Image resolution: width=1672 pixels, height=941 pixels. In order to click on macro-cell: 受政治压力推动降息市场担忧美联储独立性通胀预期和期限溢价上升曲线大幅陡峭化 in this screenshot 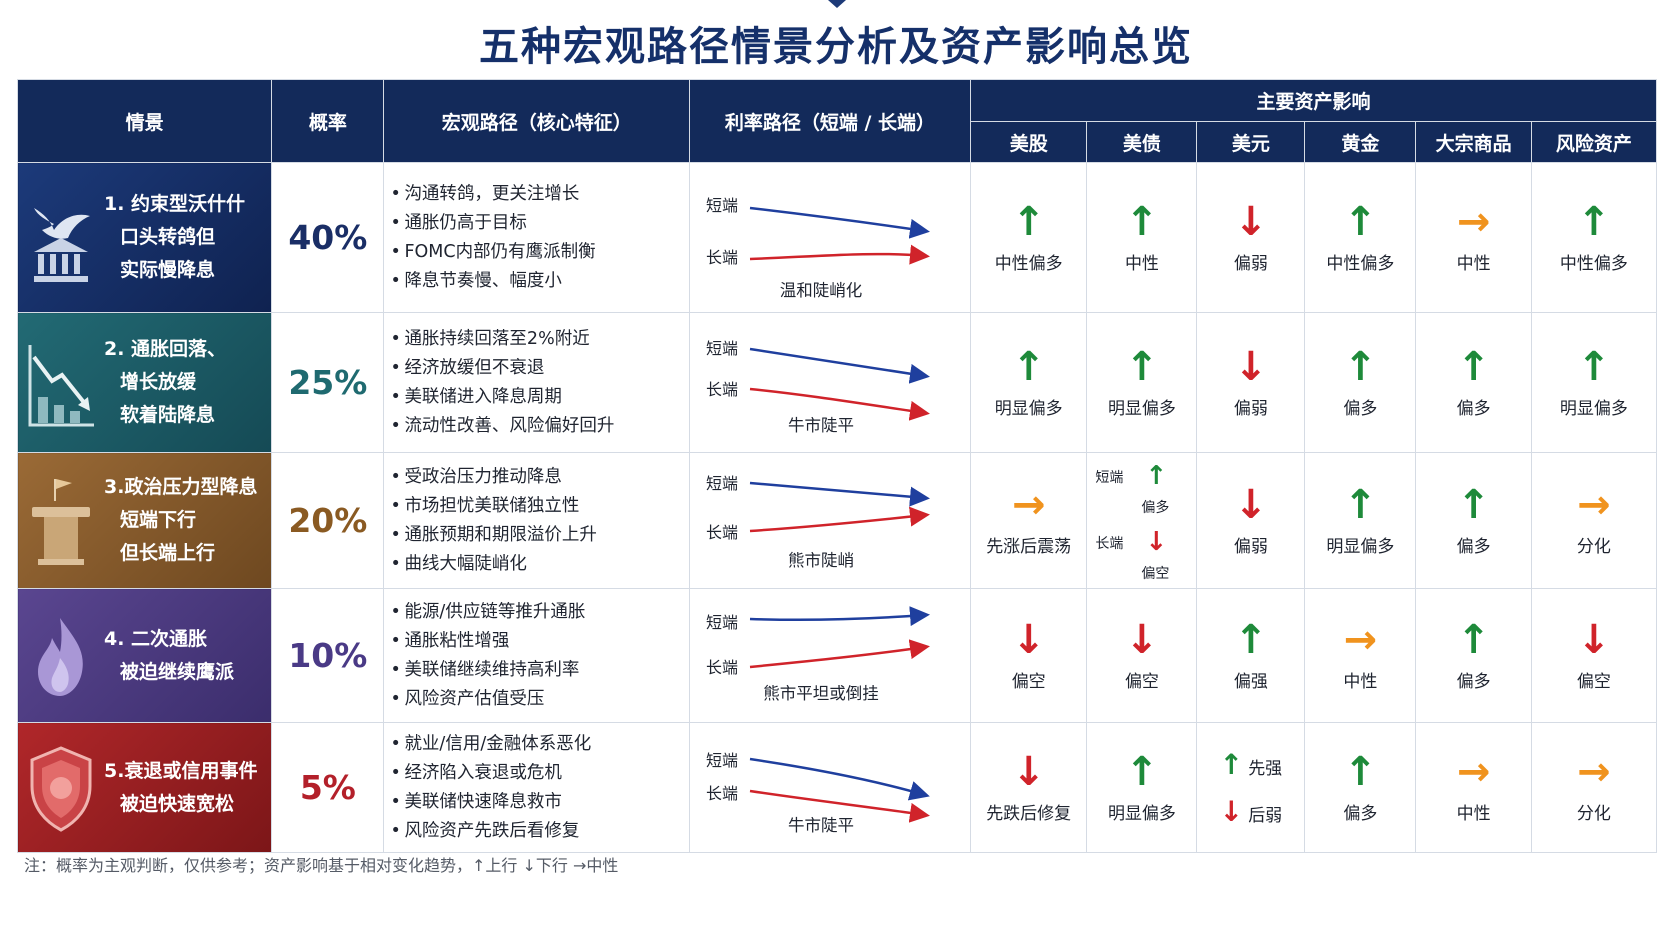, I will do `click(536, 520)`.